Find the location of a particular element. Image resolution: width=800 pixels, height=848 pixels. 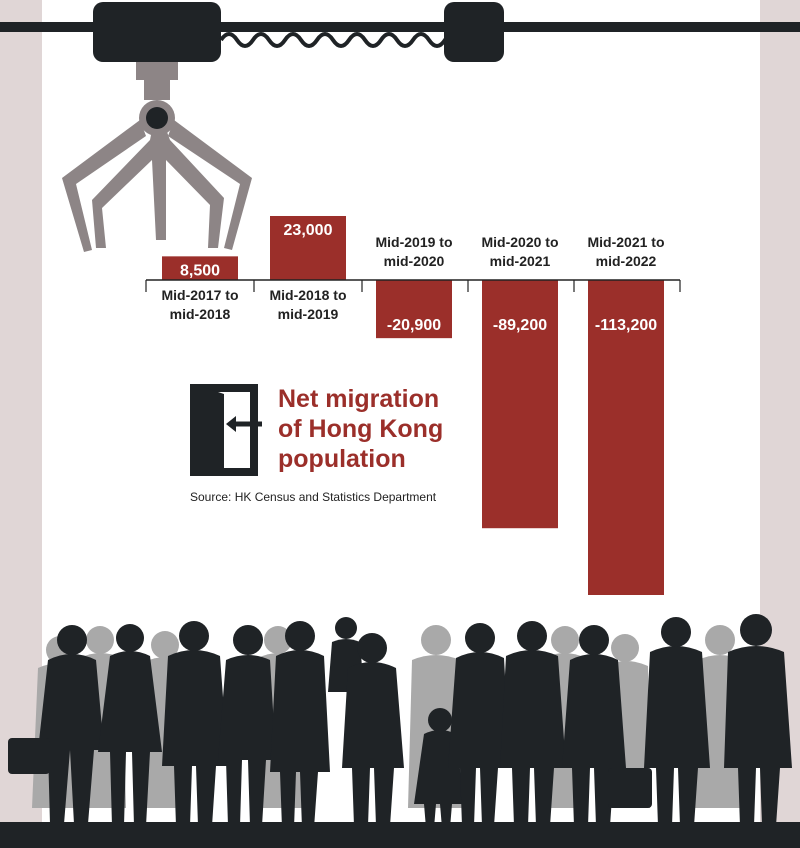

data-label: -20,900 is located at coordinates (414, 325).